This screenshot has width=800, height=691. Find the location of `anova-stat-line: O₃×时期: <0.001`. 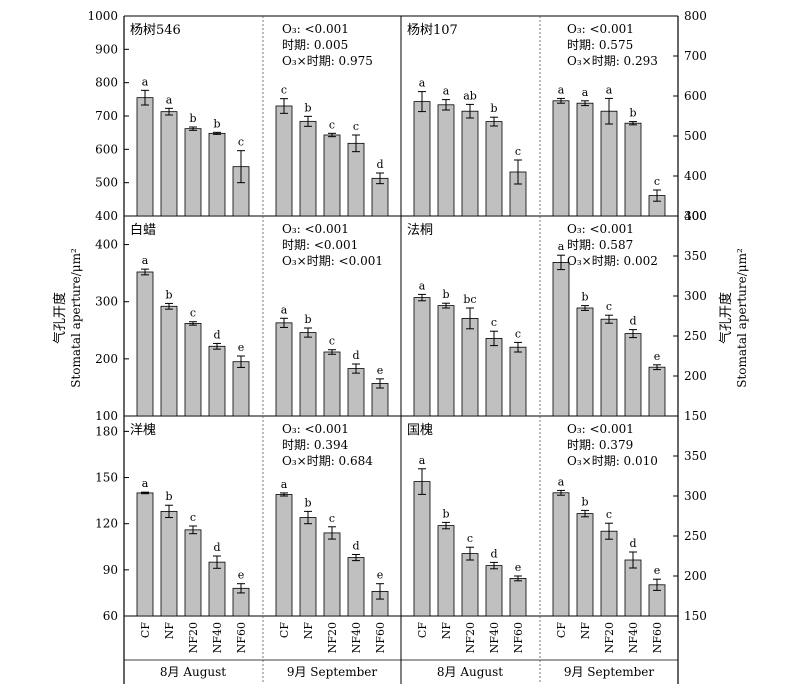

anova-stat-line: O₃×时期: <0.001 is located at coordinates (332, 261).